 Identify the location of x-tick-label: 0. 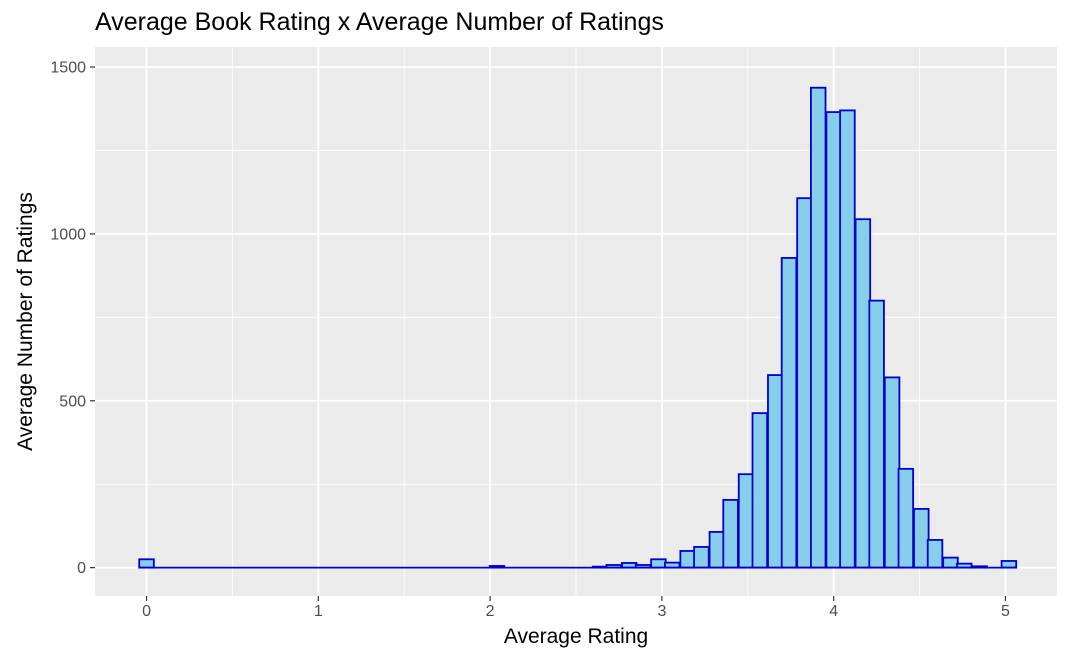
(146, 611).